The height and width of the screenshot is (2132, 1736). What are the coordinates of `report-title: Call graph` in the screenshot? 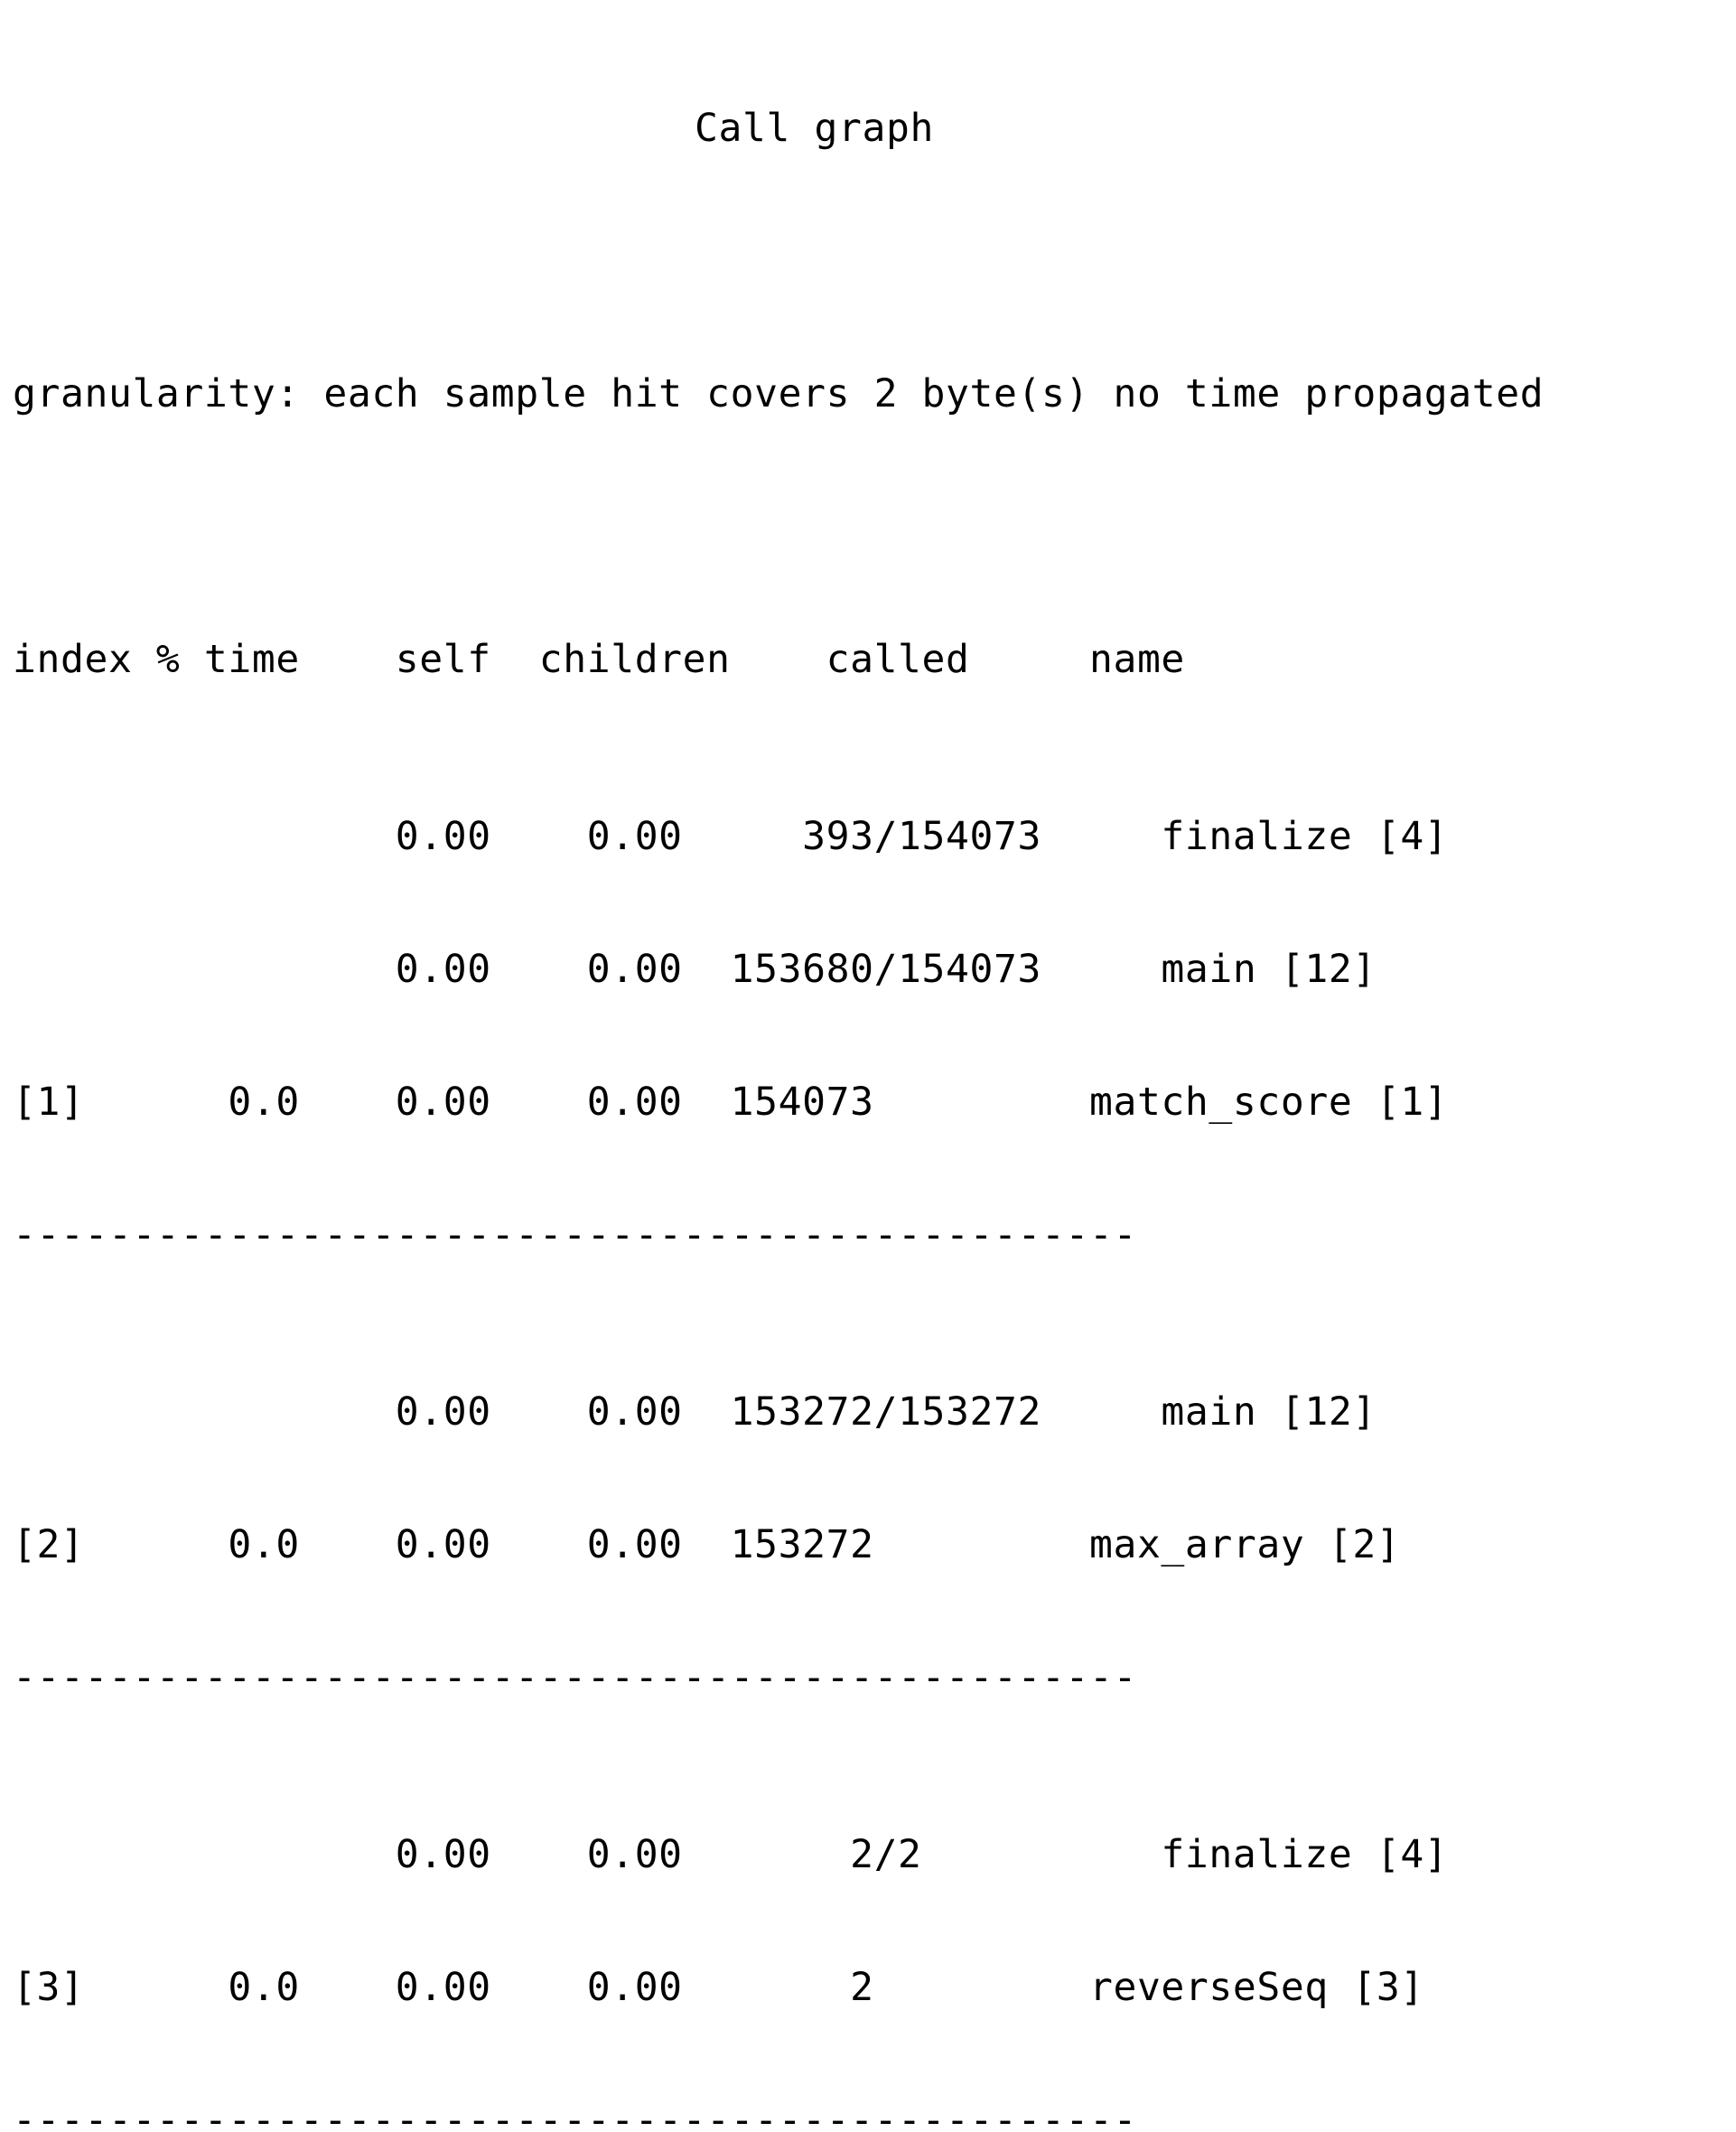 It's located at (814, 129).